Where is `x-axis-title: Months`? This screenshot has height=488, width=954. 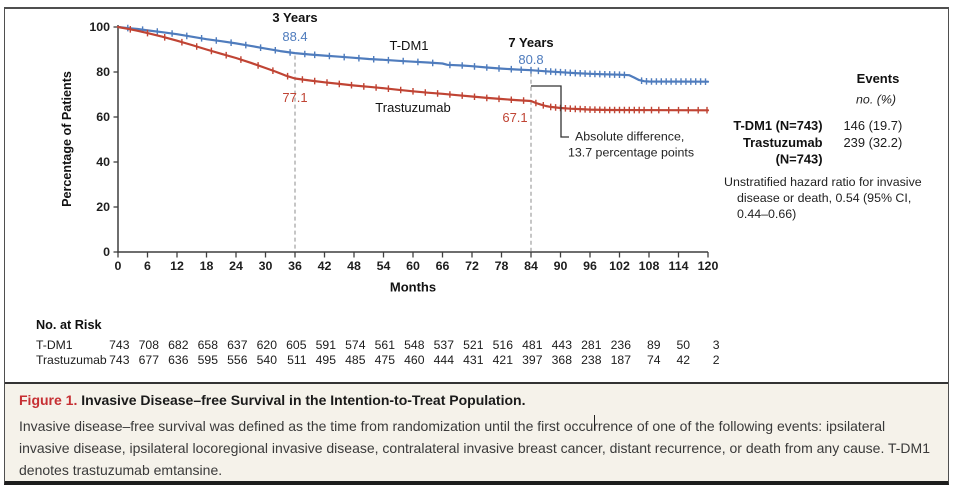 x-axis-title: Months is located at coordinates (413, 287).